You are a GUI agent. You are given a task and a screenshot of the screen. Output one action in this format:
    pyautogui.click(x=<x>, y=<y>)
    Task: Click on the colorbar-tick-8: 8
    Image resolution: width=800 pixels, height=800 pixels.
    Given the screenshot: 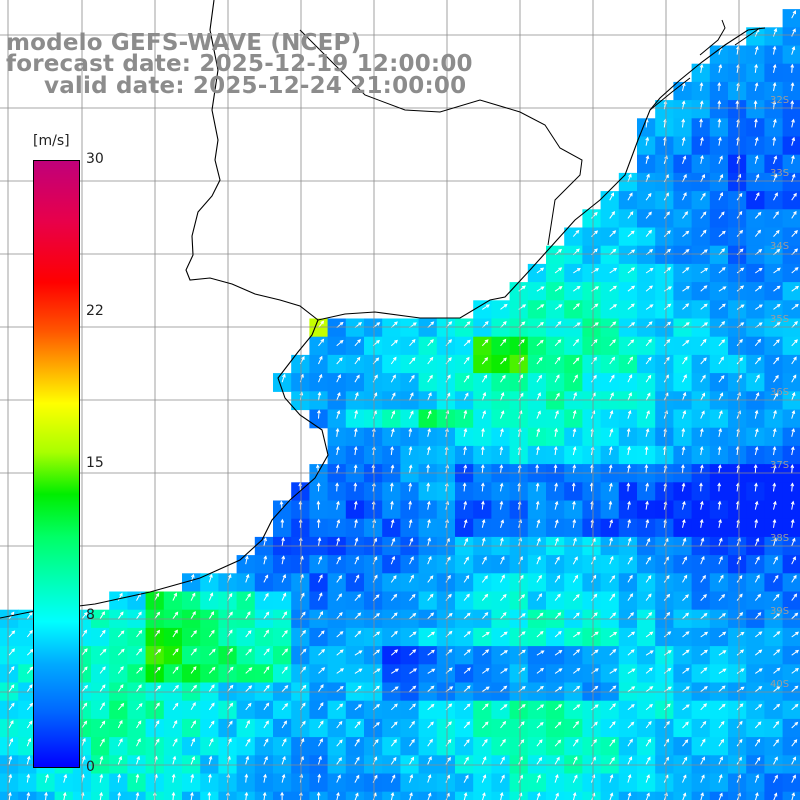 What is the action you would take?
    pyautogui.click(x=90, y=615)
    